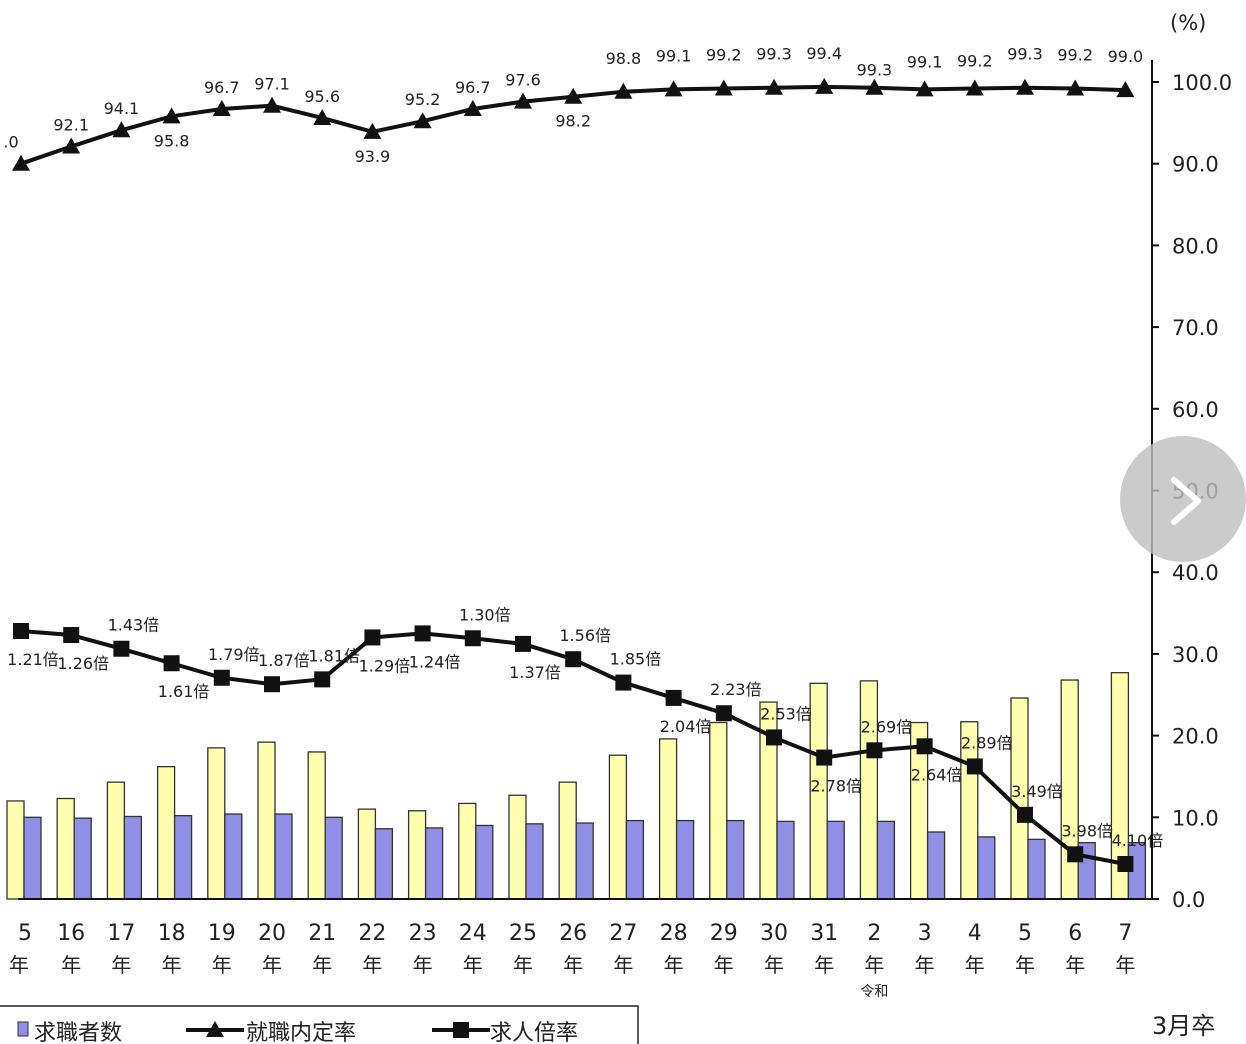 Image resolution: width=1246 pixels, height=1044 pixels. I want to click on data-label-job-ratio: 1.61倍, so click(184, 691).